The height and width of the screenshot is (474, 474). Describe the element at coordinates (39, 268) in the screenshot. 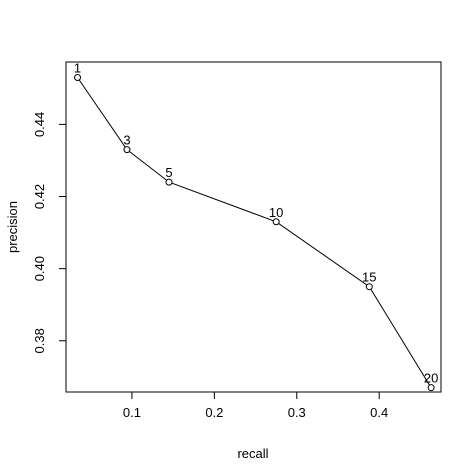

I see `y-tick-label: 0.40` at that location.